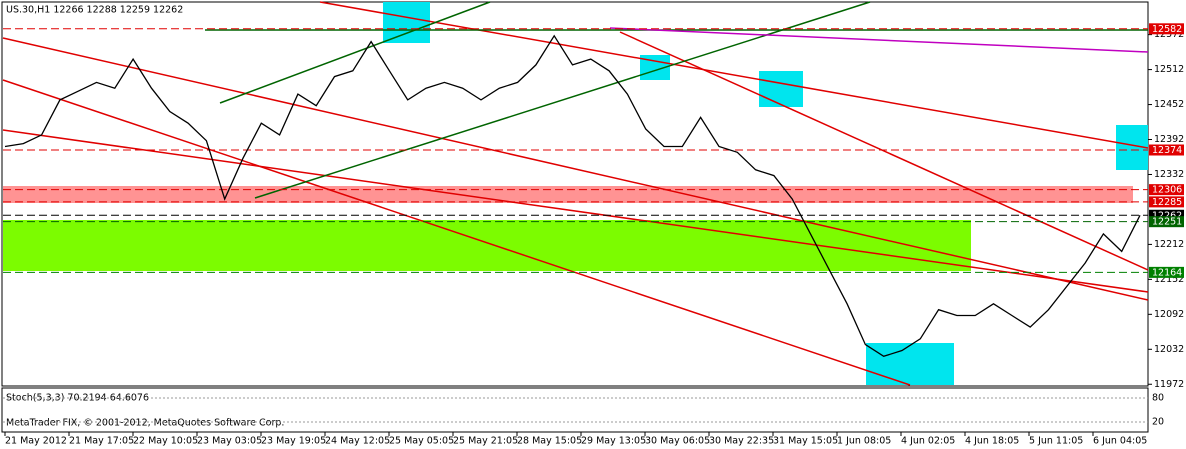  I want to click on level-label: 12582, so click(1167, 29).